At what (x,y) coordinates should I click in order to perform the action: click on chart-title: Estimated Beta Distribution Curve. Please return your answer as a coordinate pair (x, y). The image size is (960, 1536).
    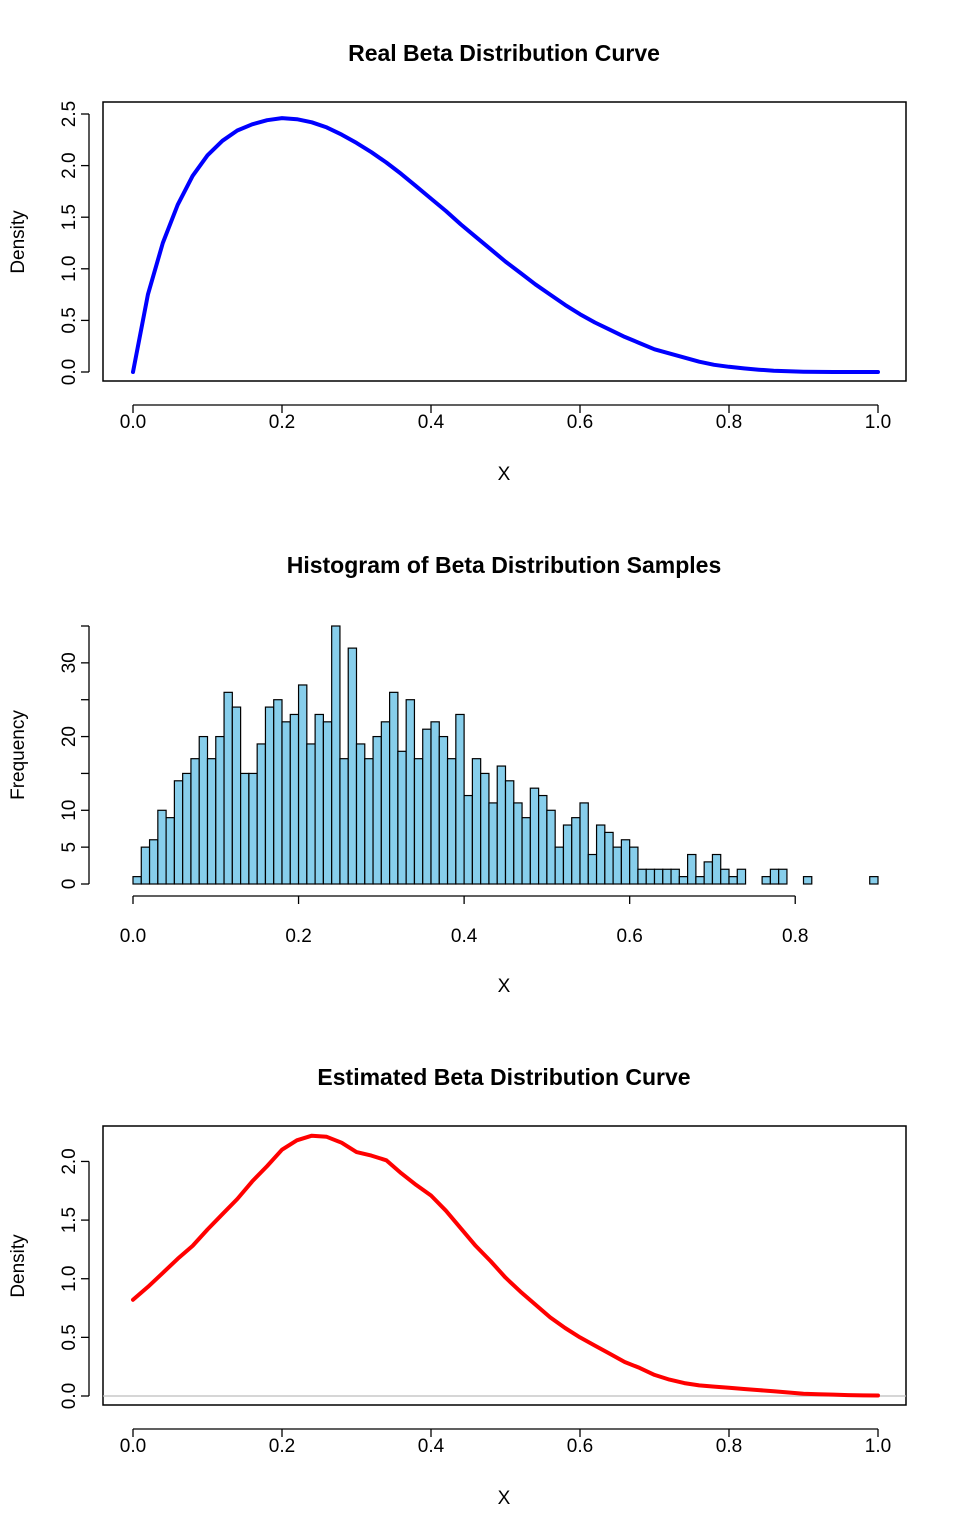
    Looking at the image, I should click on (503, 1077).